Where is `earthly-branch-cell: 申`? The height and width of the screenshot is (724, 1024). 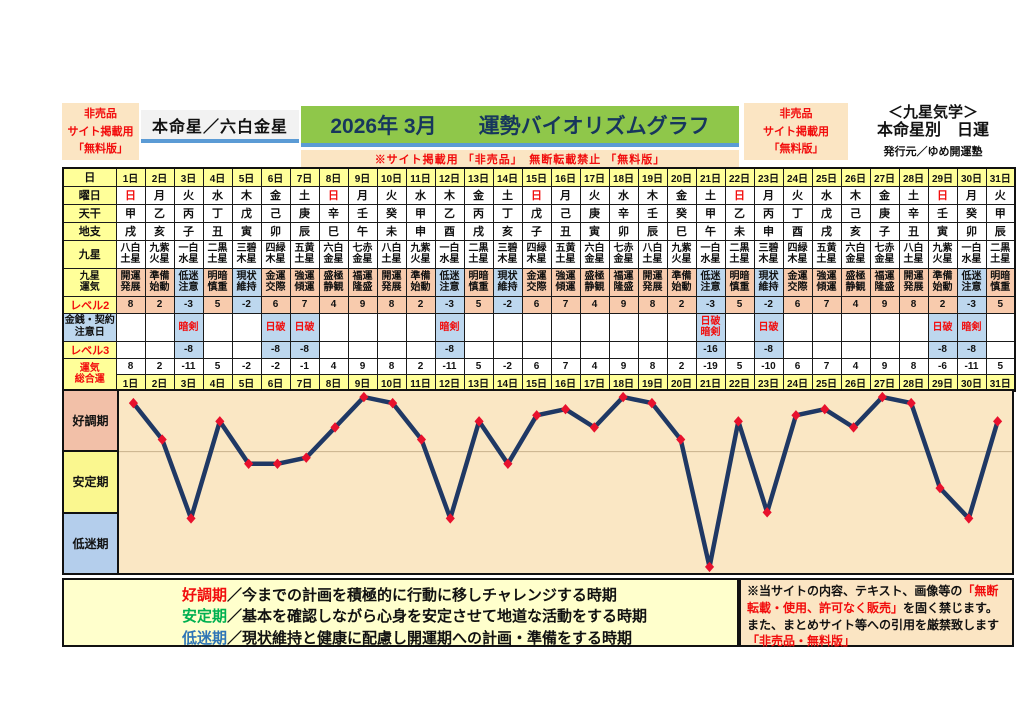
earthly-branch-cell: 申 is located at coordinates (768, 231).